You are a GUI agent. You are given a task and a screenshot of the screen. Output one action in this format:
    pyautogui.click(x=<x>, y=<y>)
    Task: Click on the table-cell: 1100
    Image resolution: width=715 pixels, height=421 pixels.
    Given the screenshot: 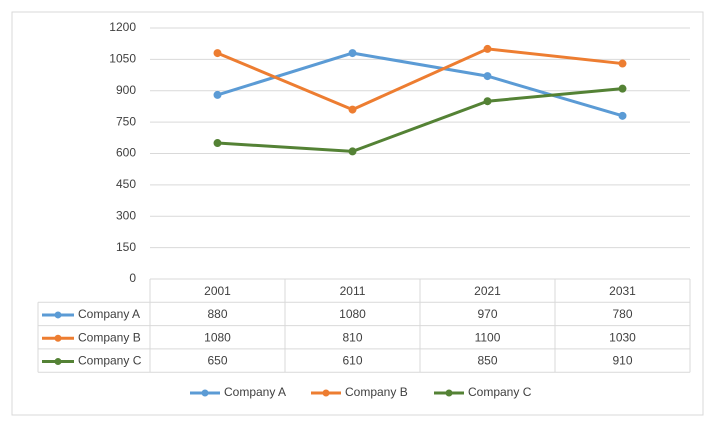 What is the action you would take?
    pyautogui.click(x=488, y=337)
    